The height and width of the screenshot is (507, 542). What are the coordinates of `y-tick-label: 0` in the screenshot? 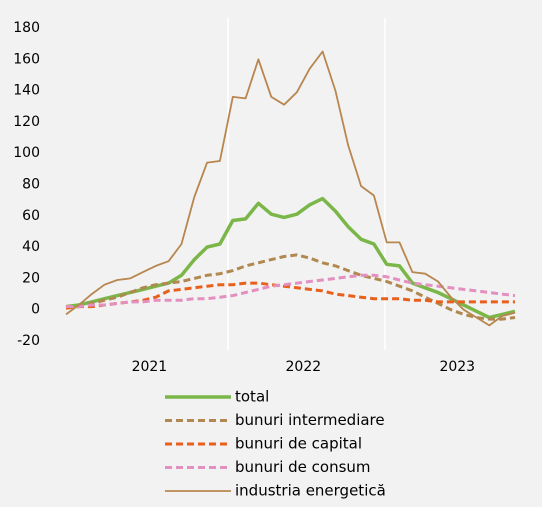 It's located at (35, 310).